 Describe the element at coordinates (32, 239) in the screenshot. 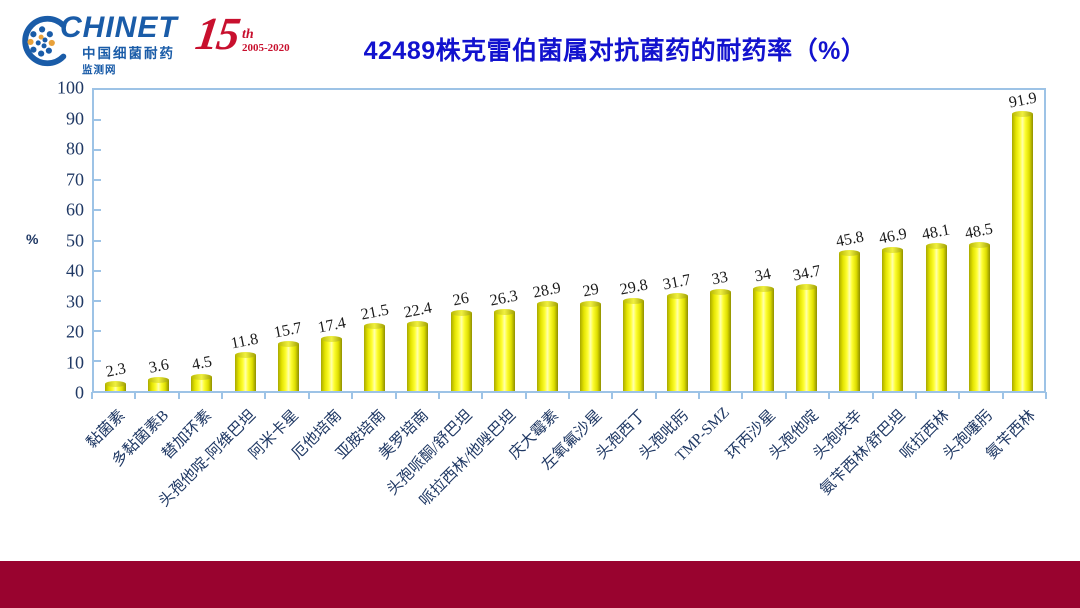

I see `y-axis-title: %` at that location.